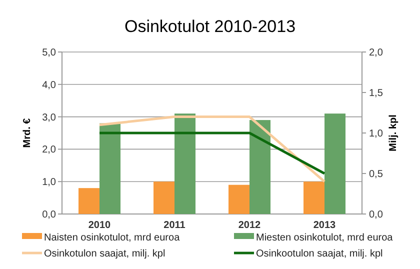  What do you see at coordinates (376, 53) in the screenshot?
I see `y2-tick-label: 2,0` at bounding box center [376, 53].